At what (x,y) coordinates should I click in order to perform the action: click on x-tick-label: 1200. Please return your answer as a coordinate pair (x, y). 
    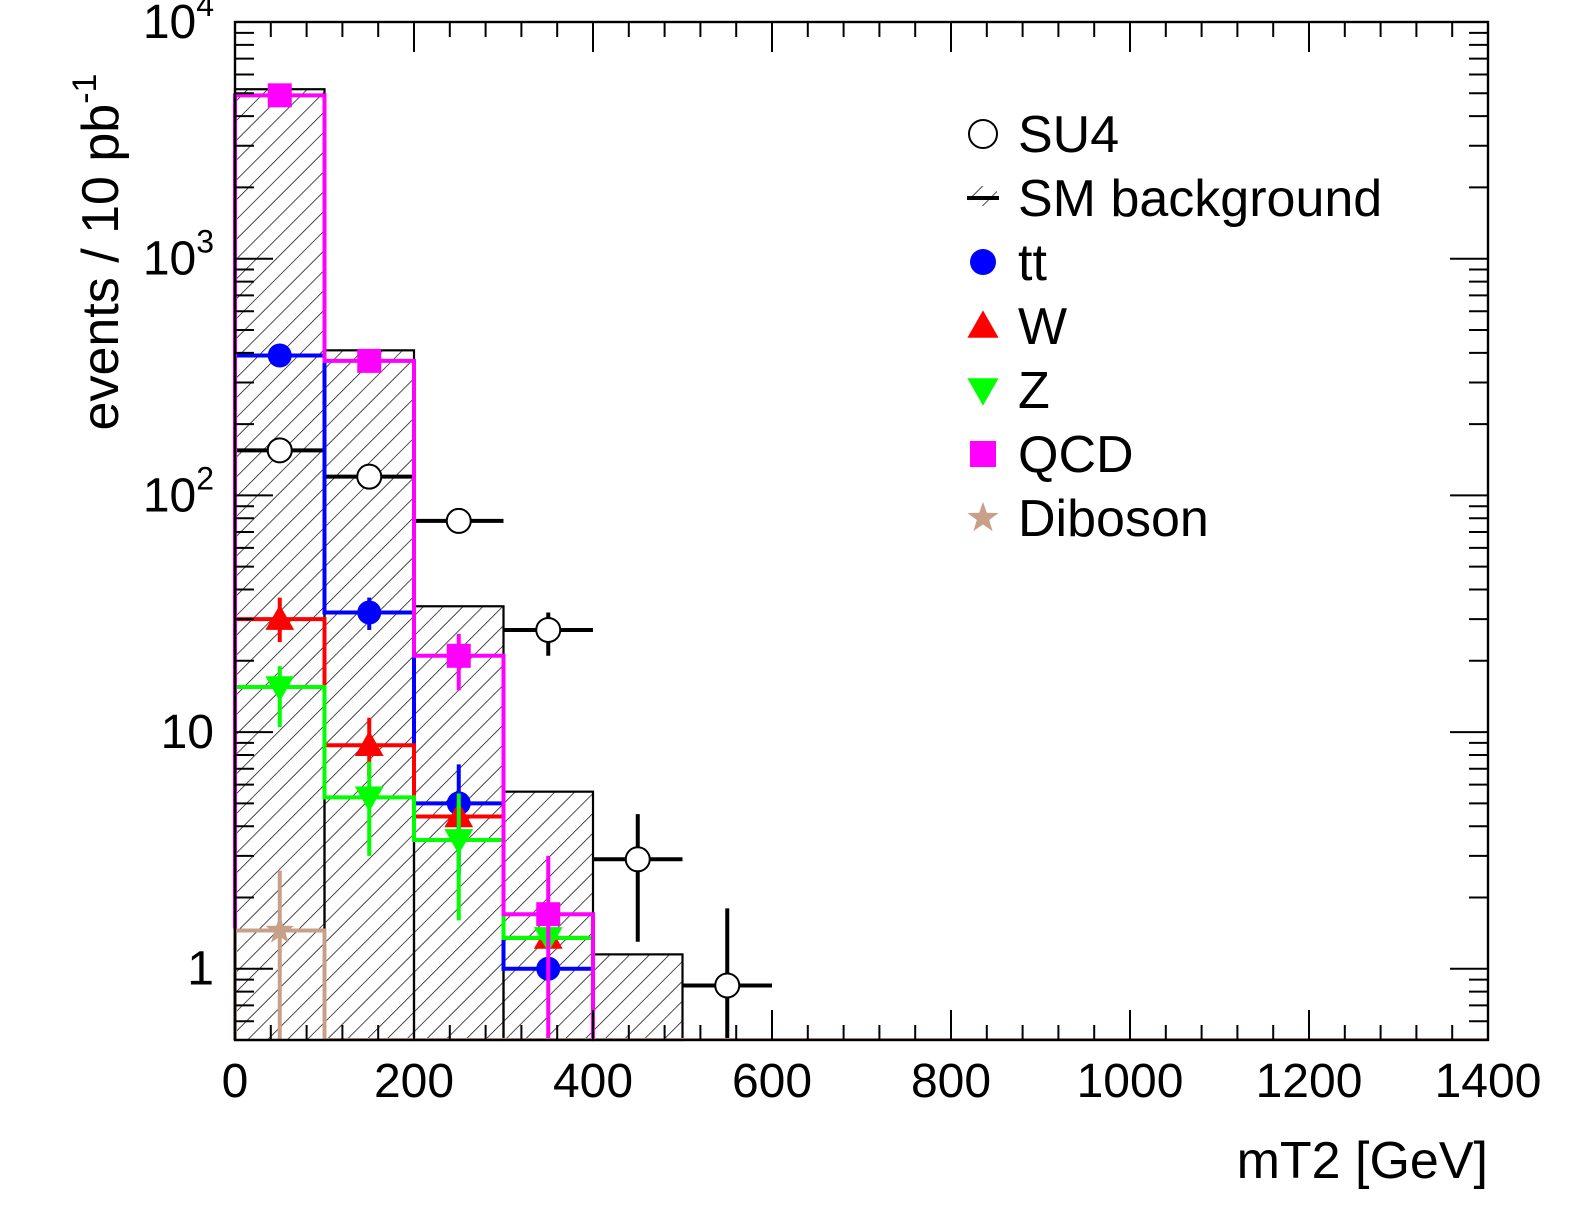
    Looking at the image, I should click on (1309, 1081).